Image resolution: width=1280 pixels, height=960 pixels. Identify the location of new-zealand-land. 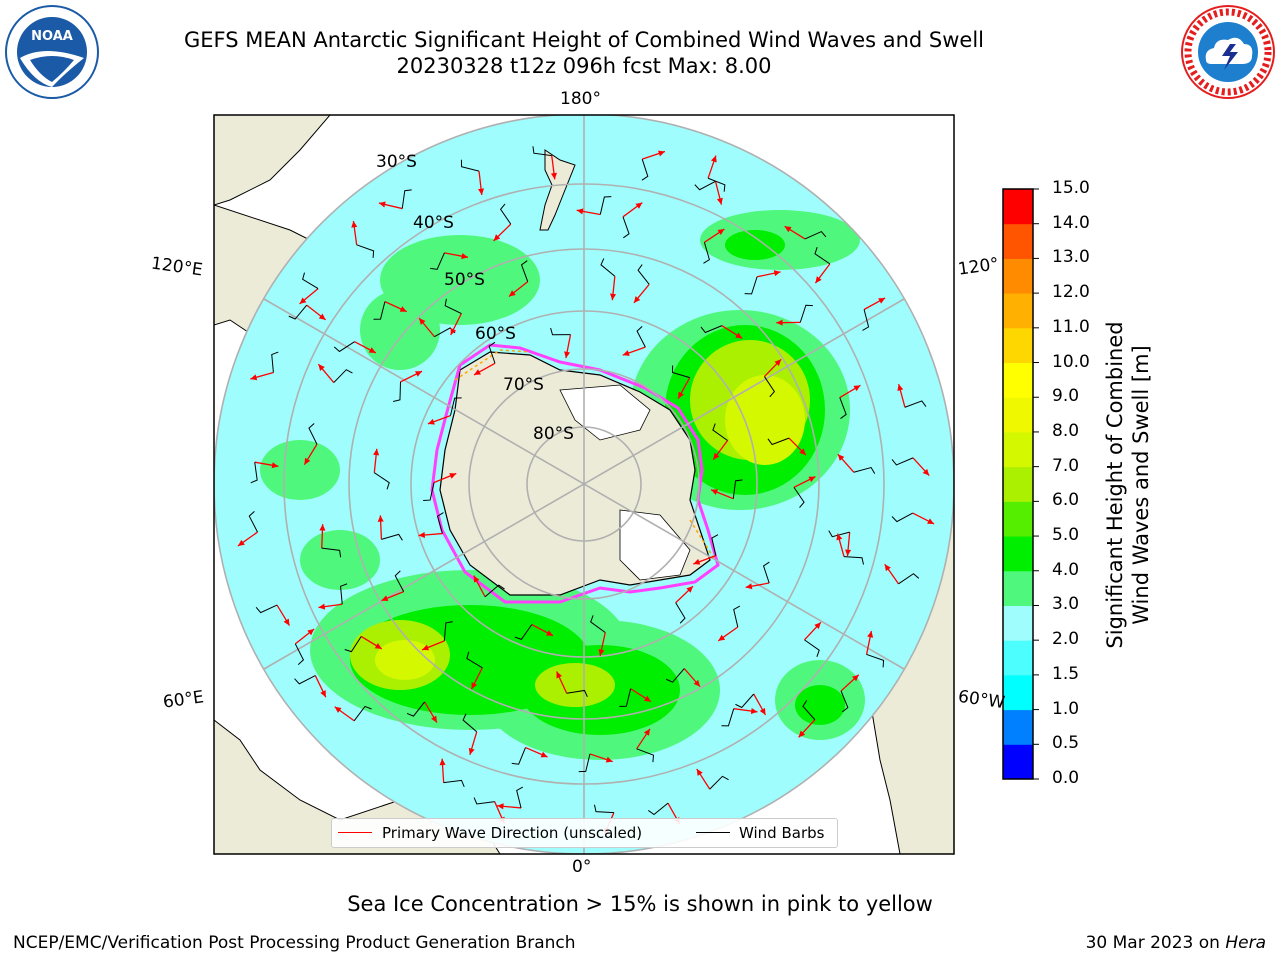
(557, 190).